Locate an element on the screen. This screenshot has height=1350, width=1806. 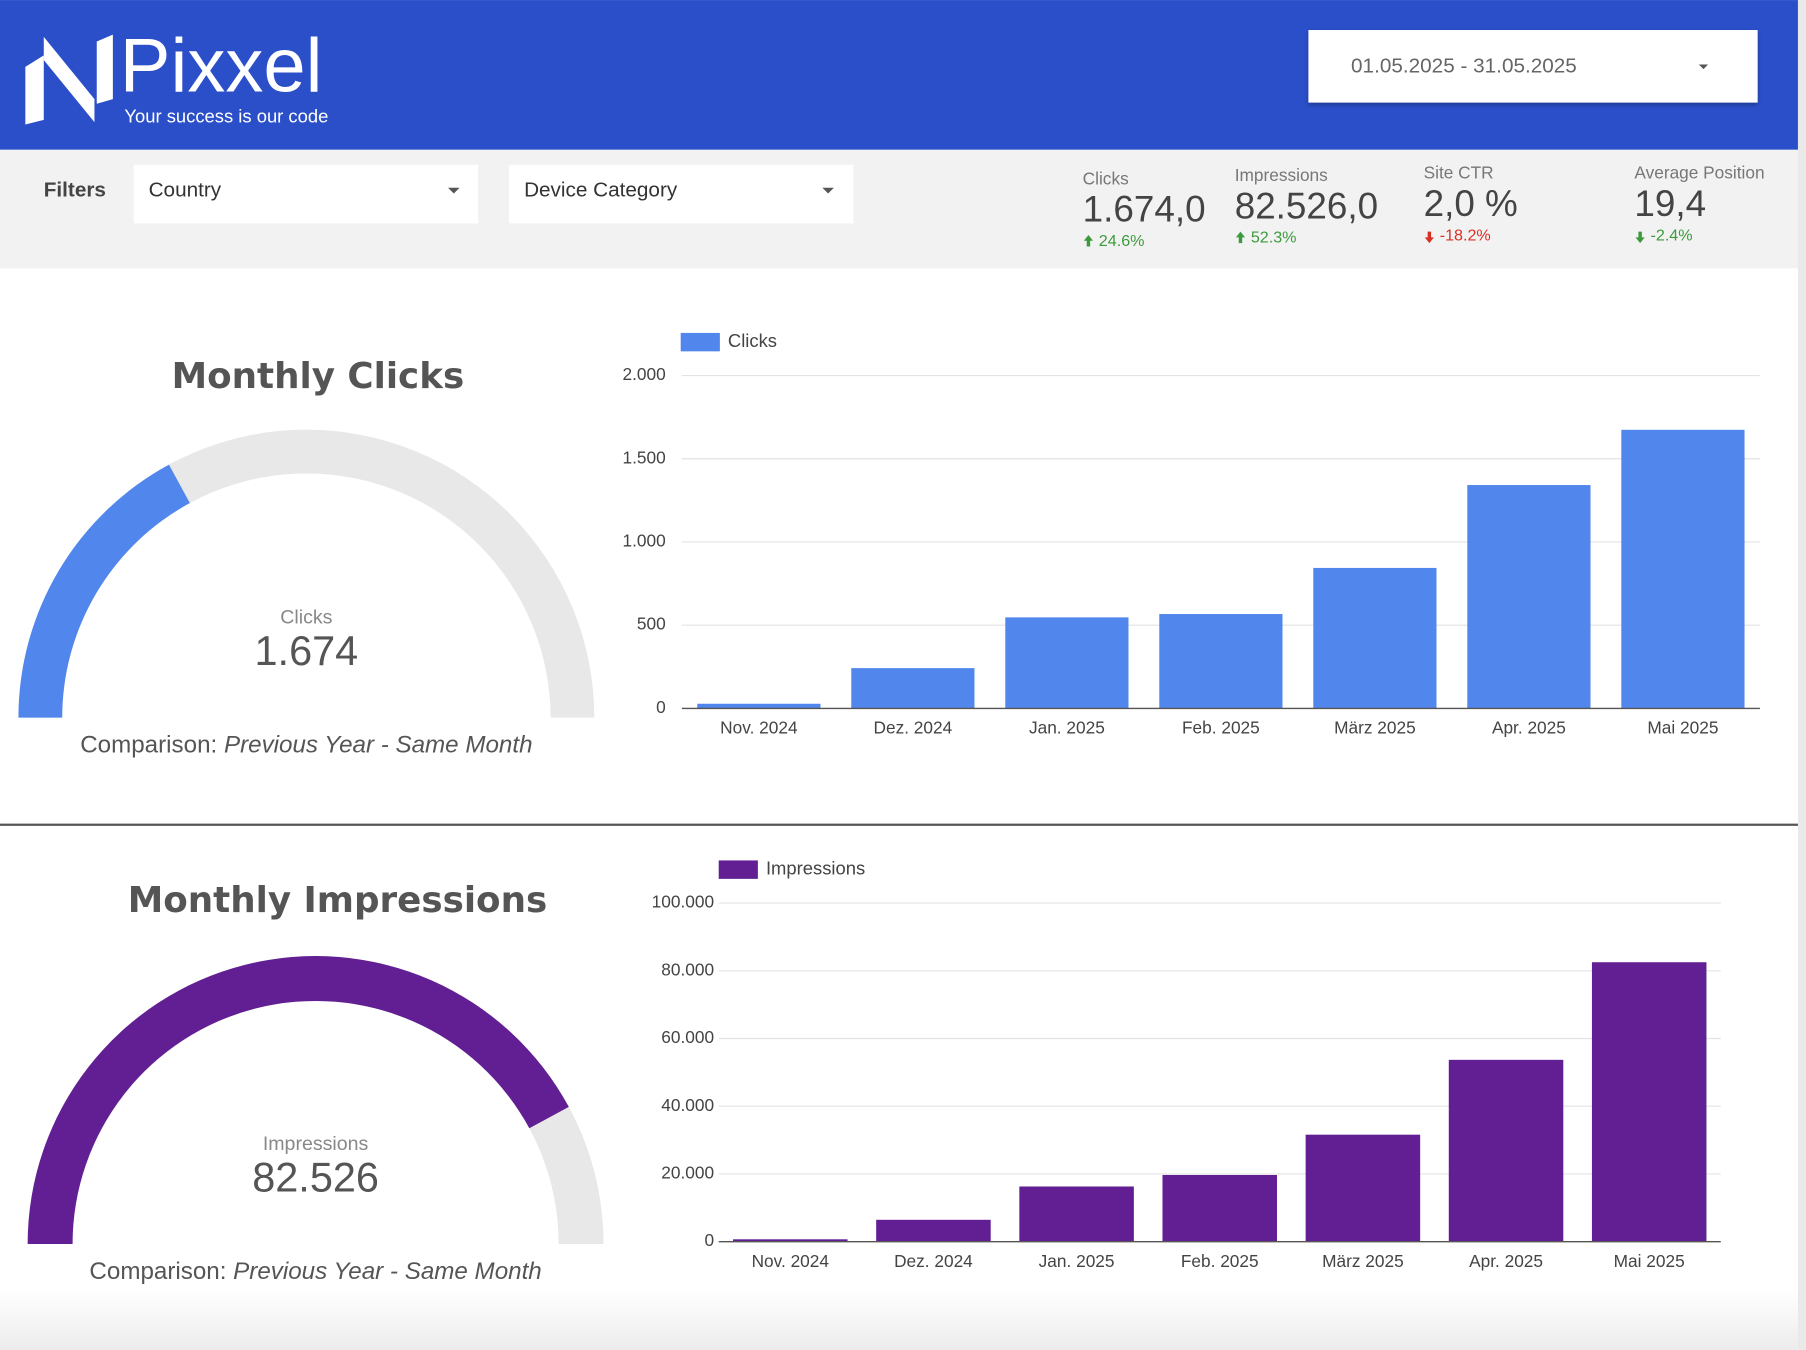
kpi-value: 2,0 % is located at coordinates (1471, 203).